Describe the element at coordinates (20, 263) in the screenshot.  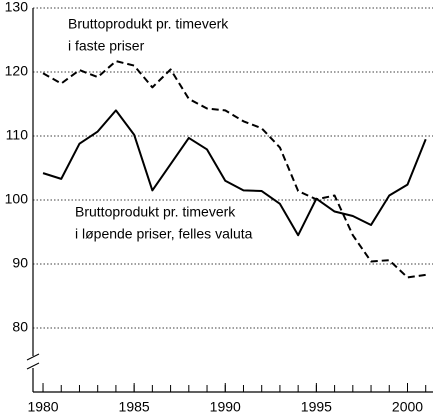
I see `y-tick-label: 90` at that location.